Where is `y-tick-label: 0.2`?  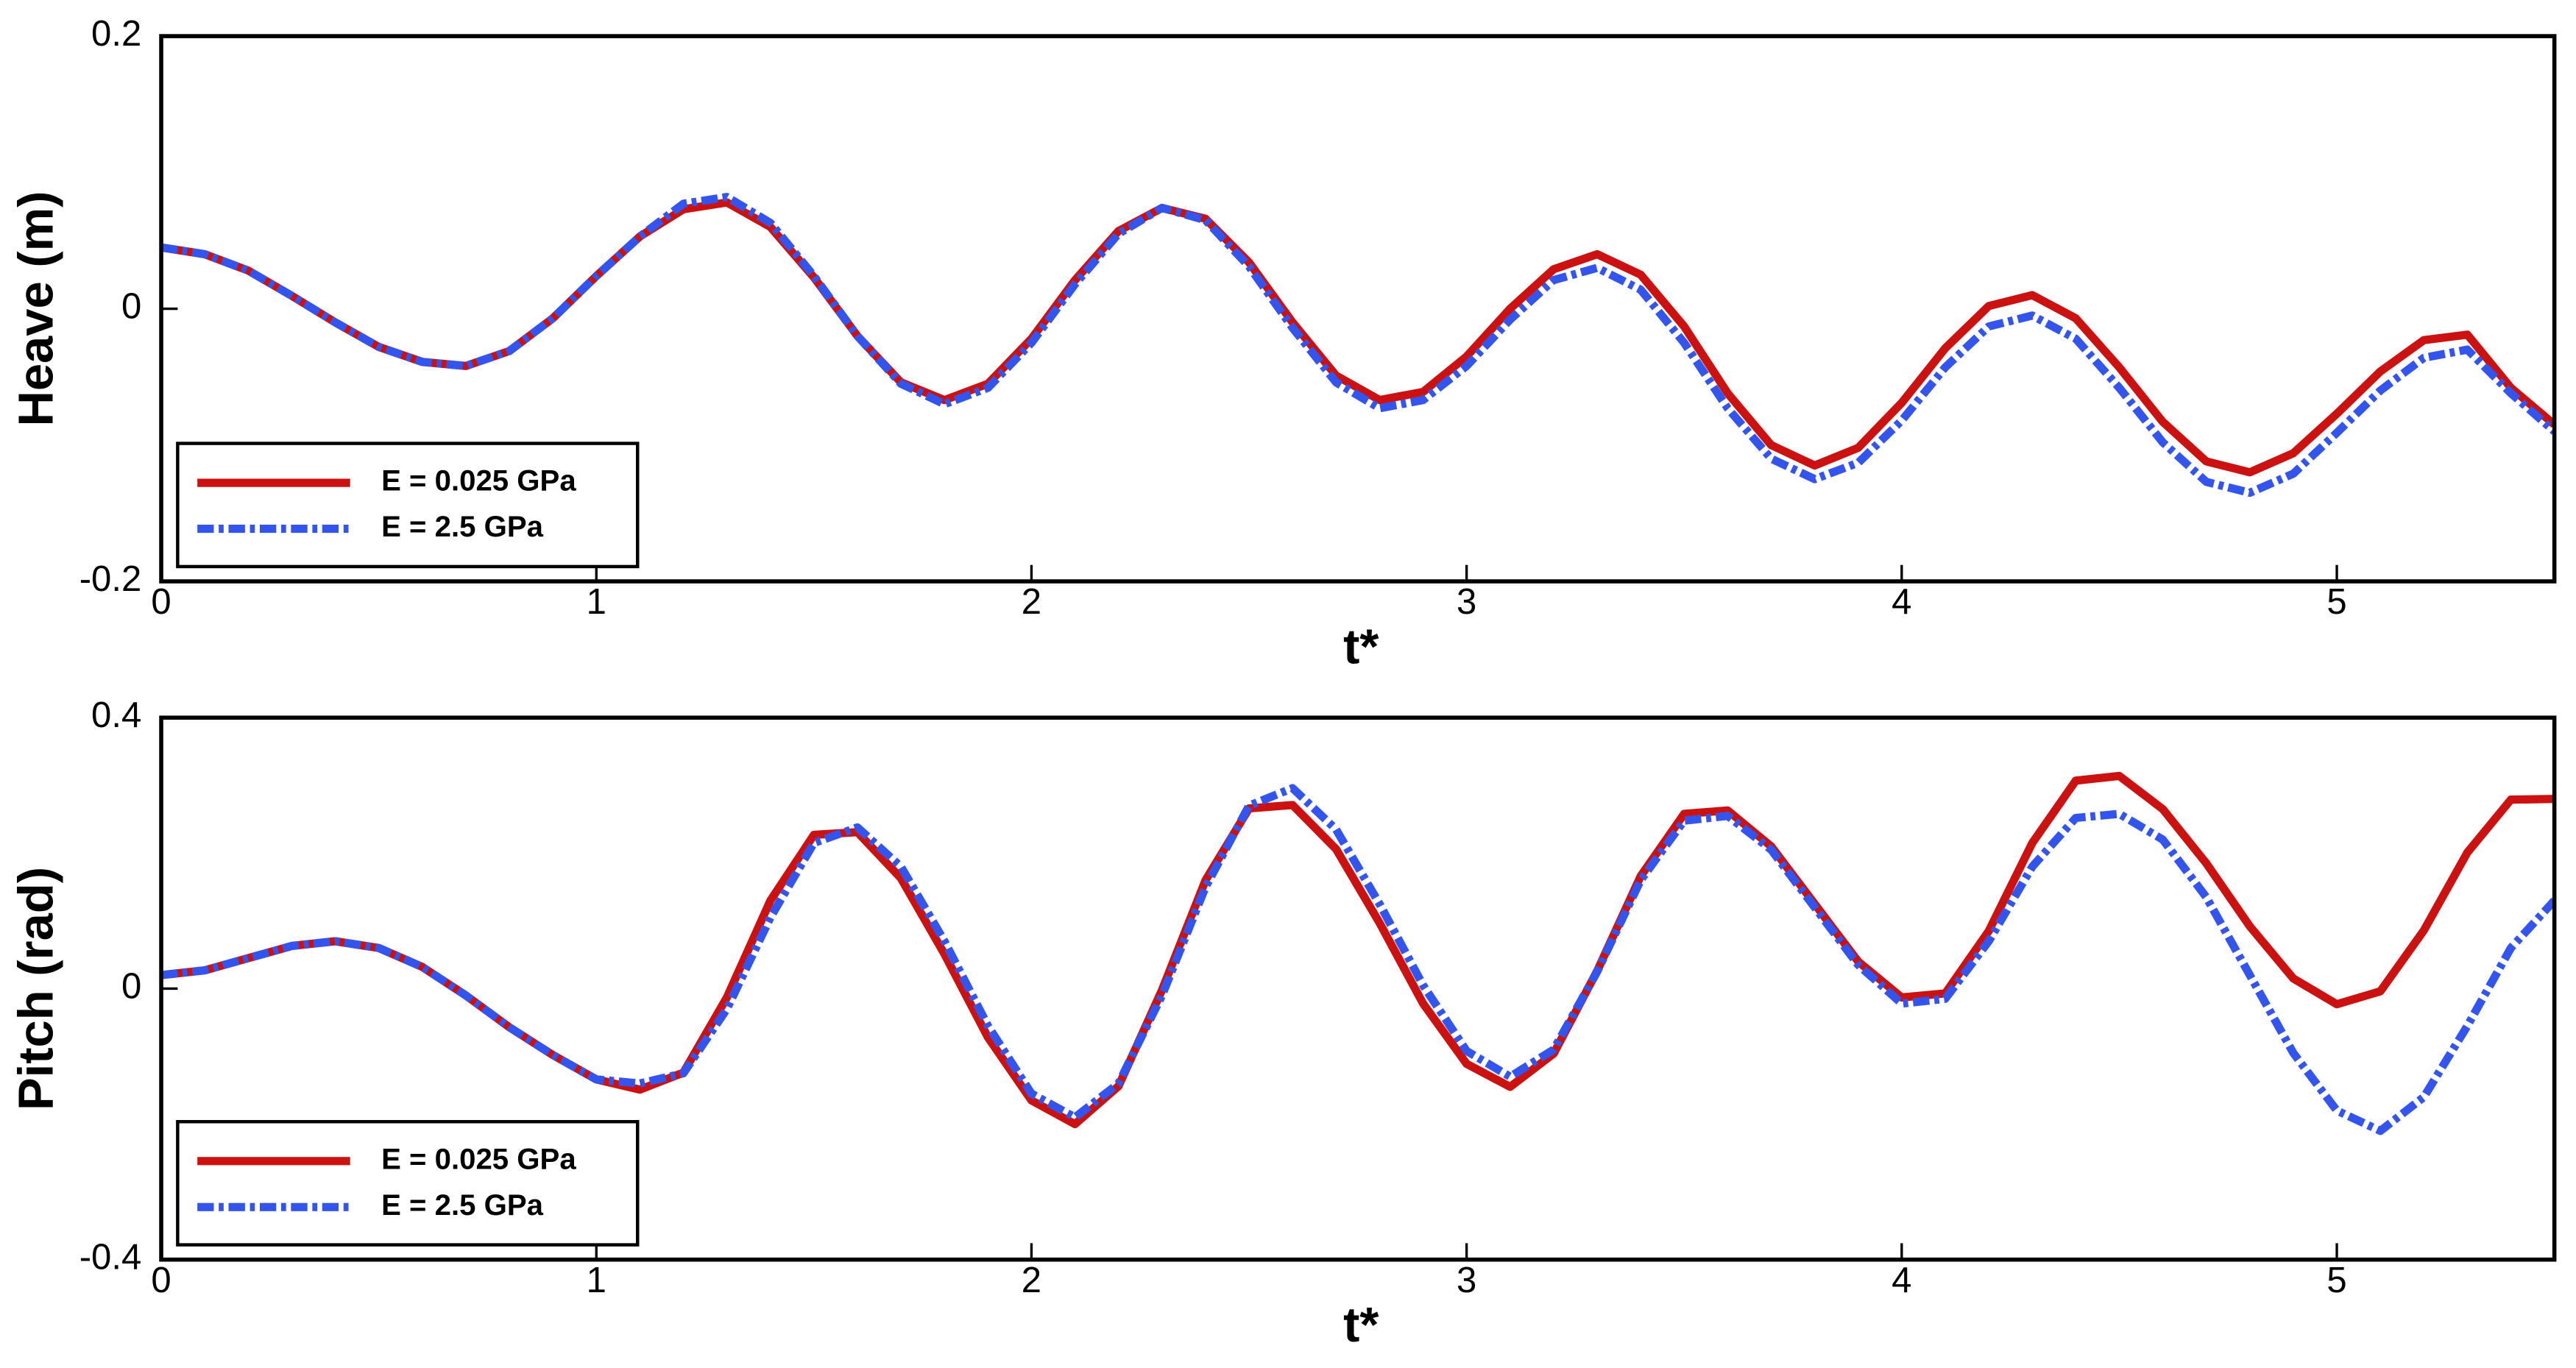 y-tick-label: 0.2 is located at coordinates (116, 34).